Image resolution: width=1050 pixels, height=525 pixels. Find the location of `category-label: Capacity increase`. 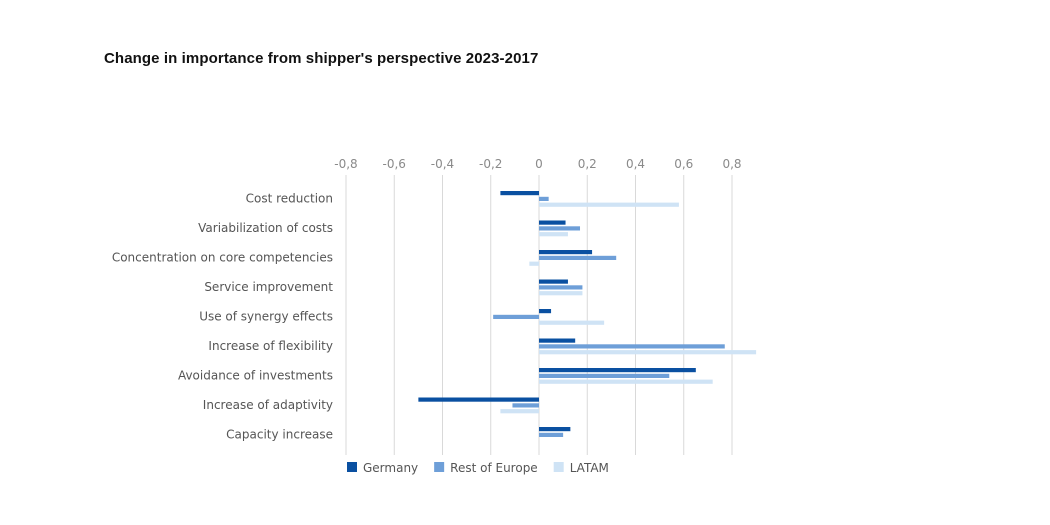

category-label: Capacity increase is located at coordinates (279, 435).